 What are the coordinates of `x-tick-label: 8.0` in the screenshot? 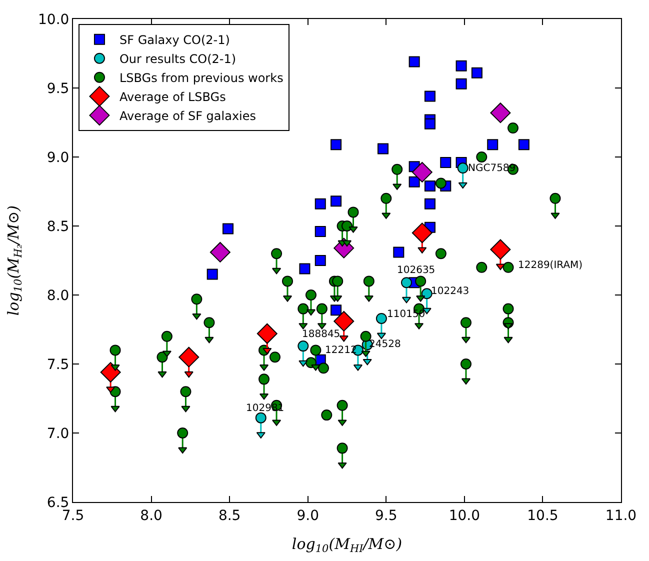 It's located at (151, 516).